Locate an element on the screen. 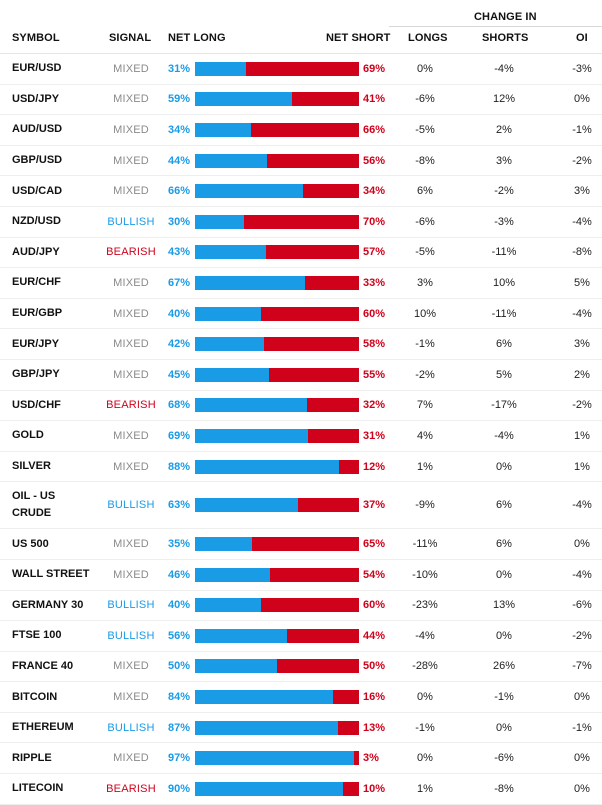 The image size is (602, 805). row-net-short: 56% is located at coordinates (374, 160).